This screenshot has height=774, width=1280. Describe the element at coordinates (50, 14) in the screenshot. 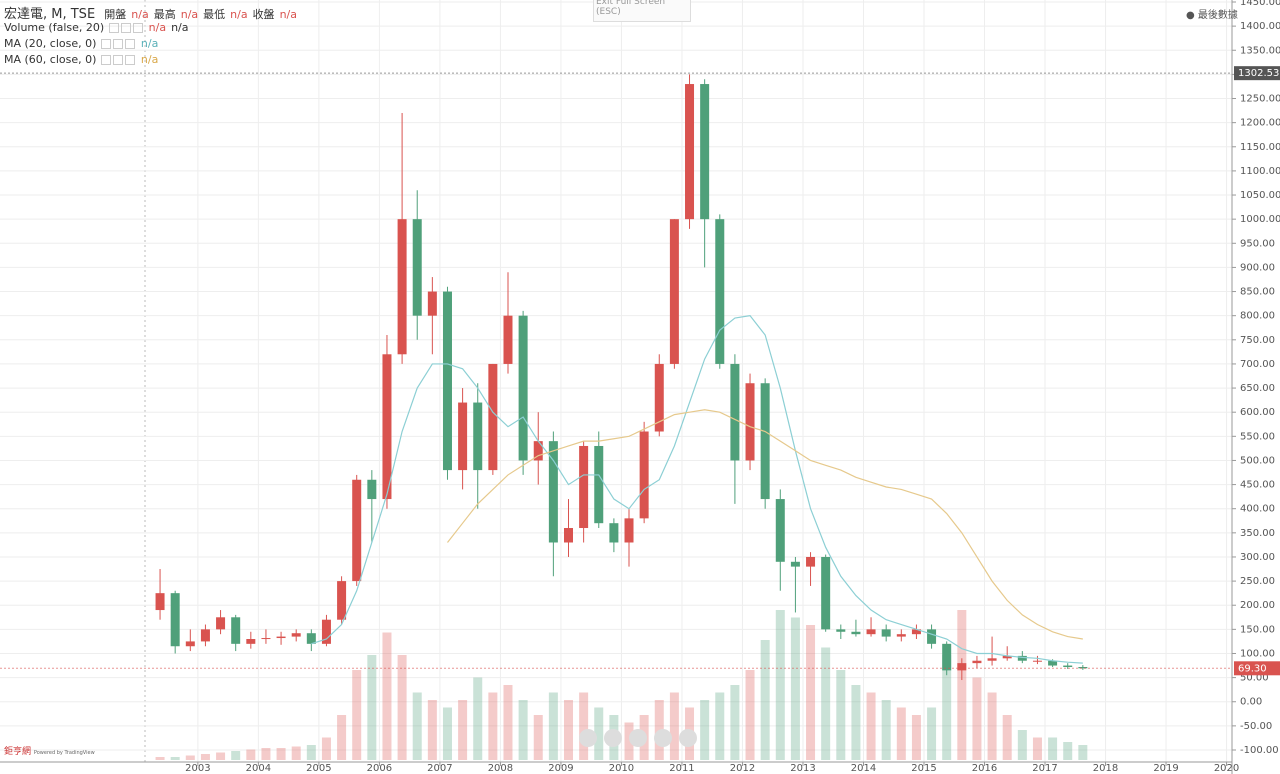

I see `symbol: 宏達電, M, TSE` at that location.